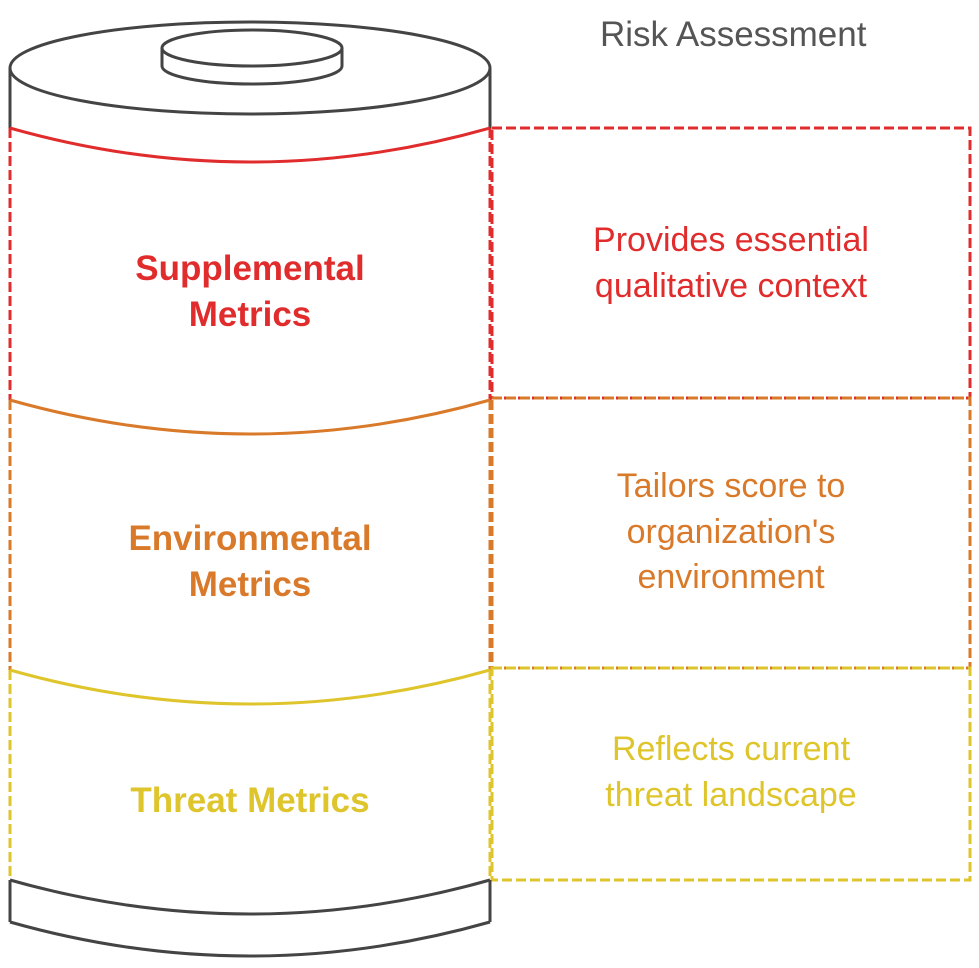 This screenshot has width=979, height=968. What do you see at coordinates (250, 314) in the screenshot?
I see `supplemental-label-line-2: Metrics` at bounding box center [250, 314].